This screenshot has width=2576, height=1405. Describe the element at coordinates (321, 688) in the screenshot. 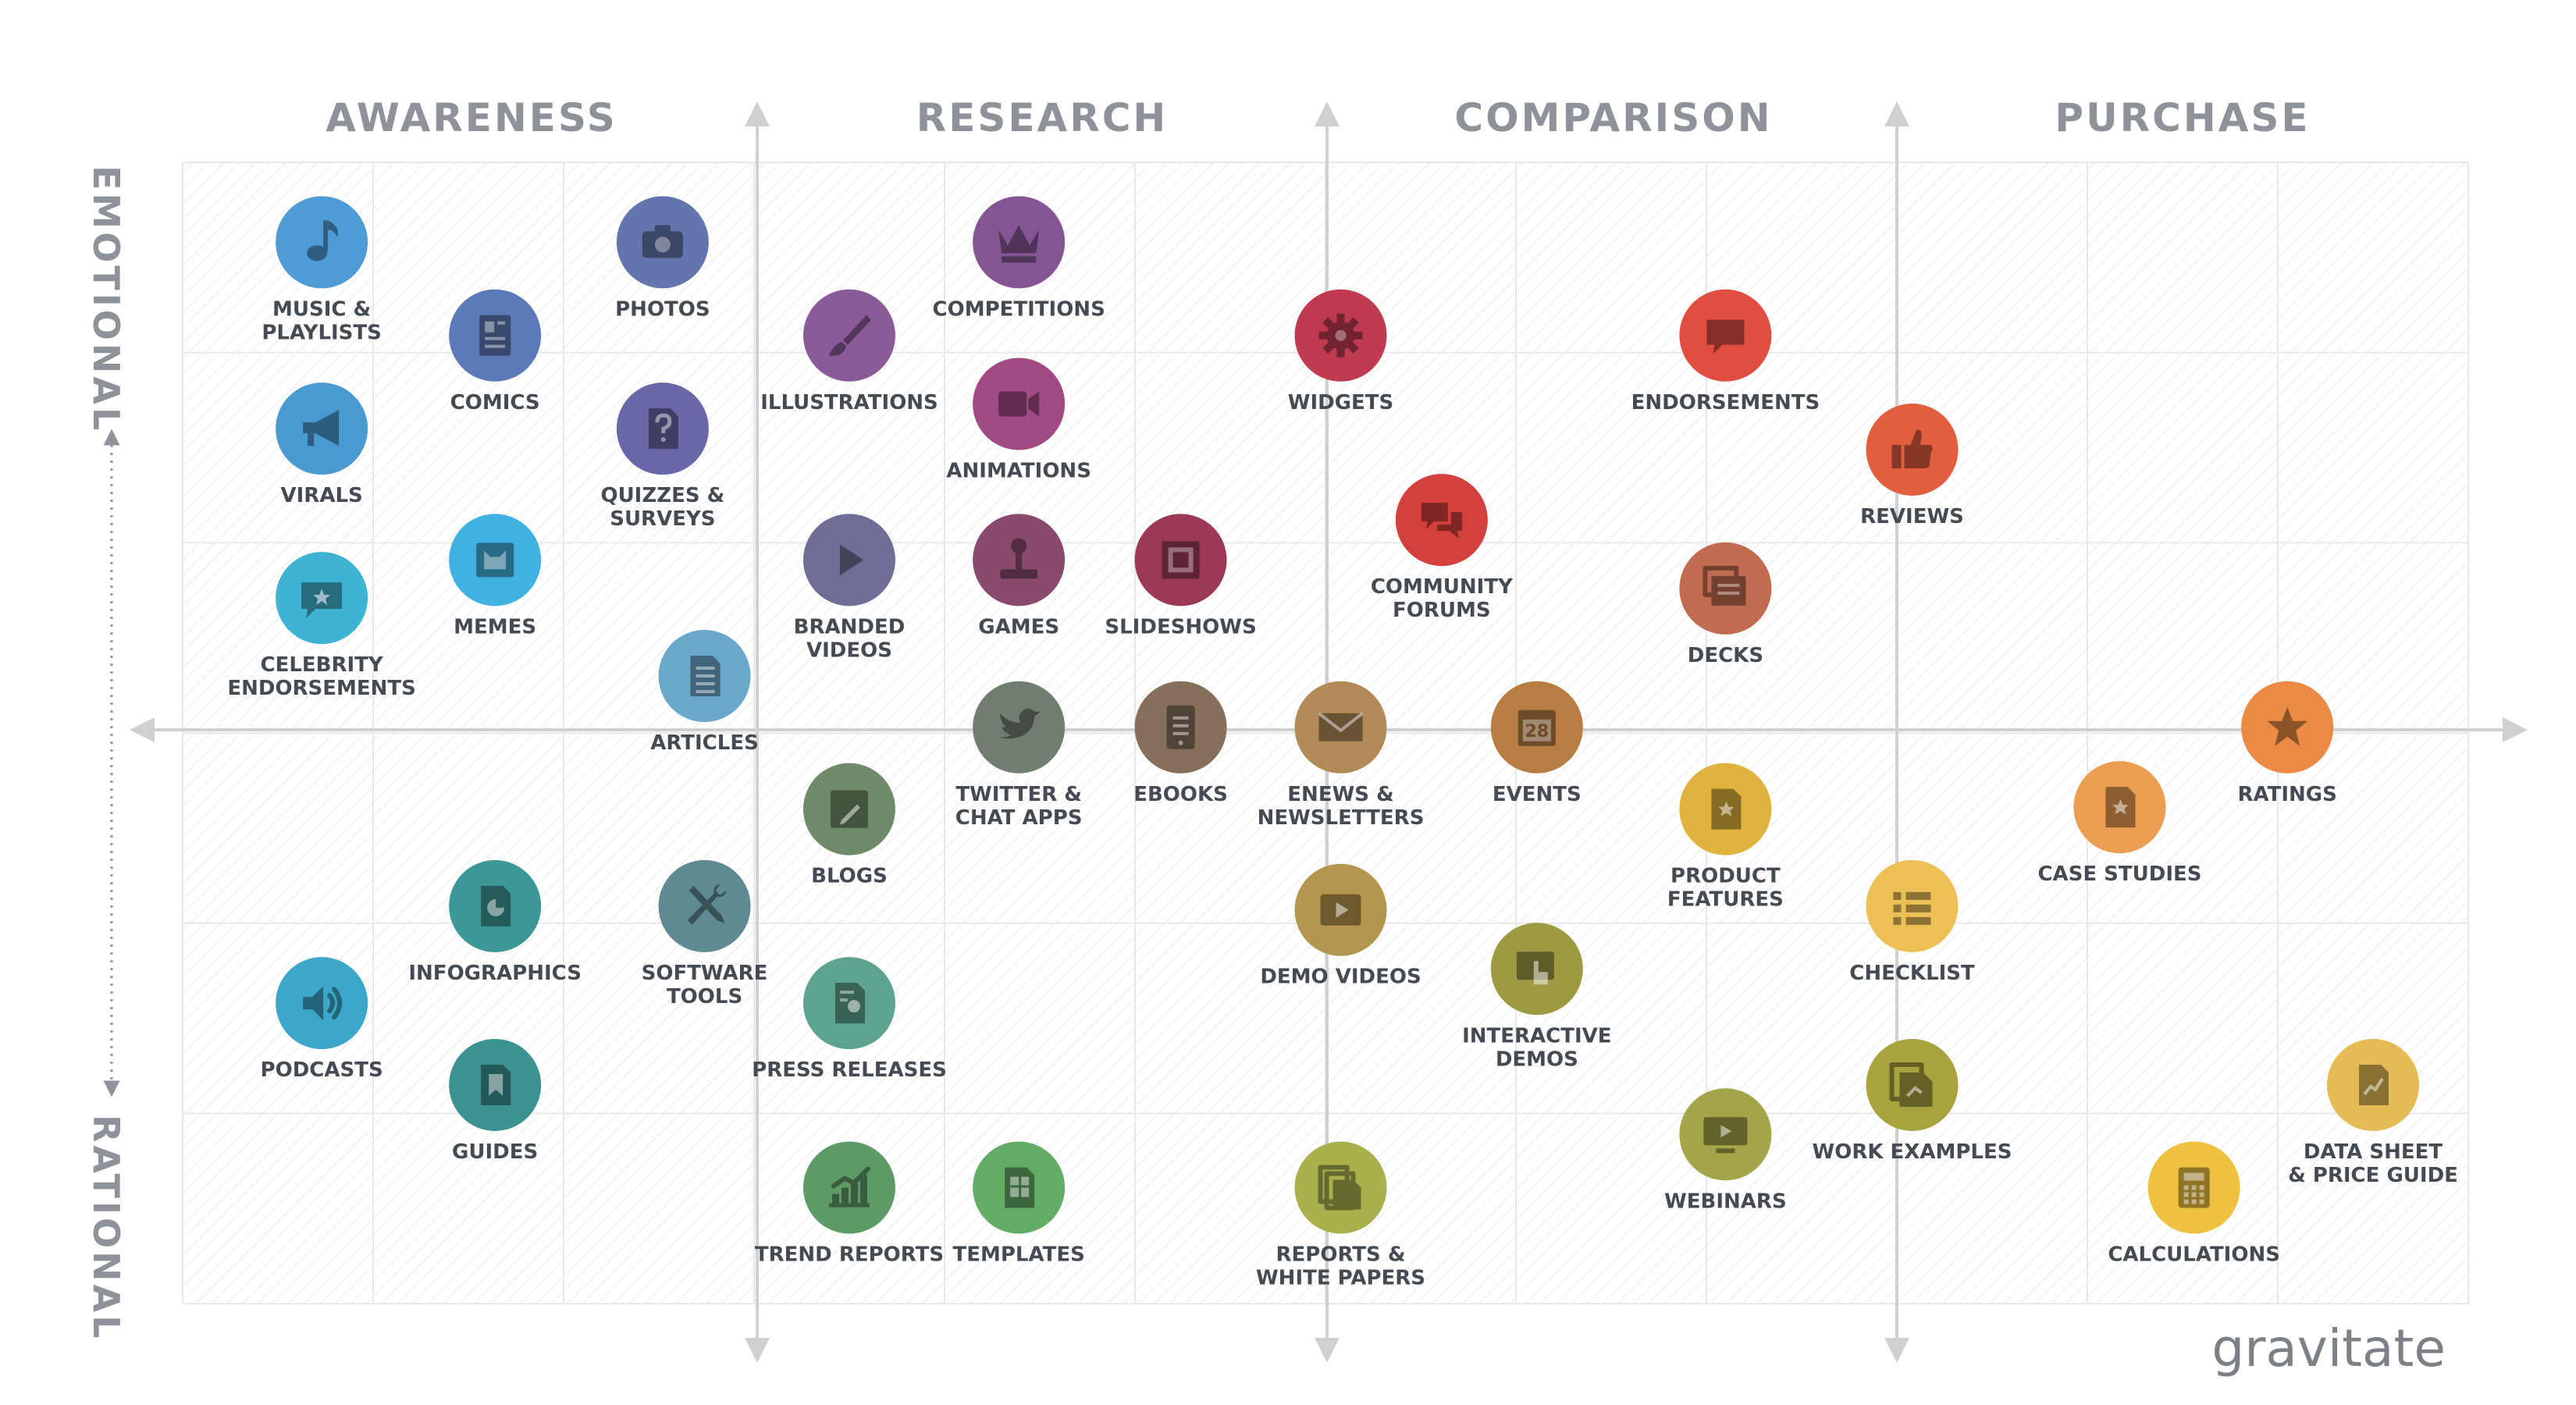

I see `content-item-label: ENDORSEMENTS` at that location.